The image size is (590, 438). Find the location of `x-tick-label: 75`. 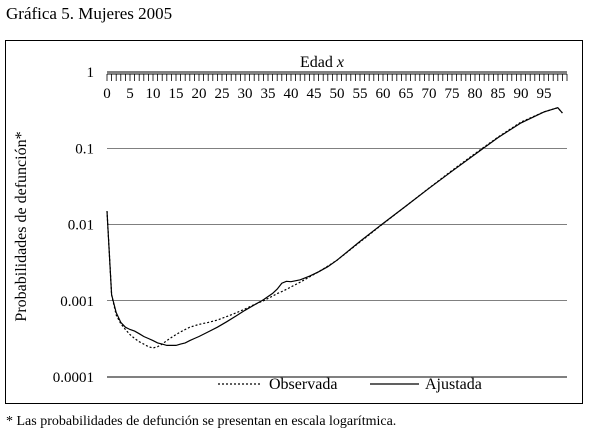

x-tick-label: 75 is located at coordinates (452, 94).